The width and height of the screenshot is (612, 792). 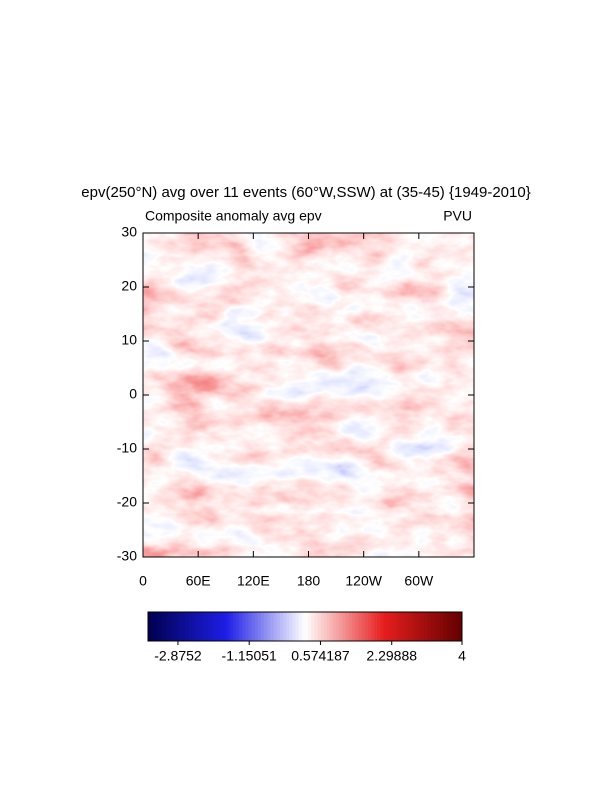 I want to click on subtitle-right: PVU, so click(x=457, y=216).